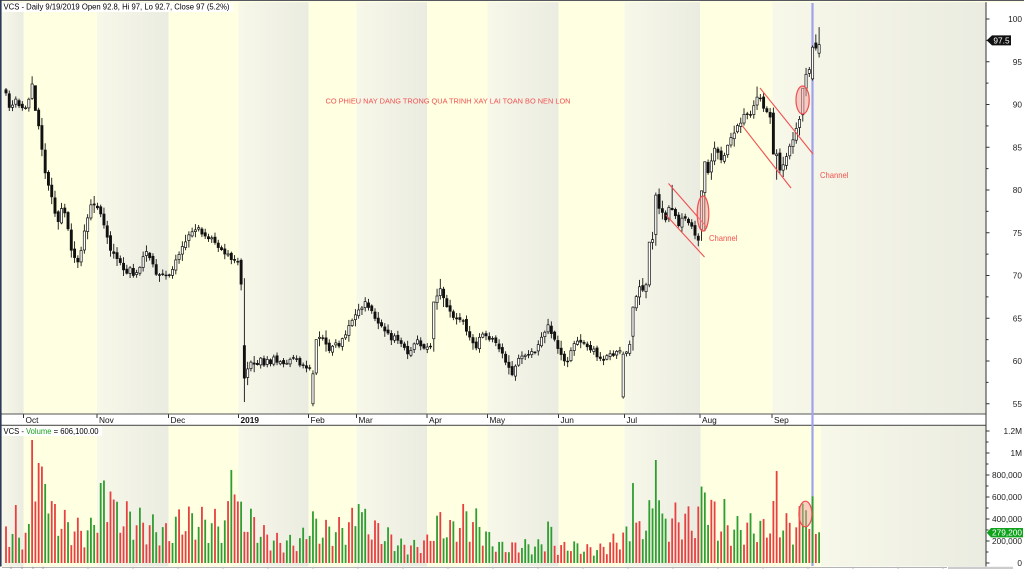 Image resolution: width=1024 pixels, height=569 pixels. I want to click on svg-text: Jul, so click(632, 420).